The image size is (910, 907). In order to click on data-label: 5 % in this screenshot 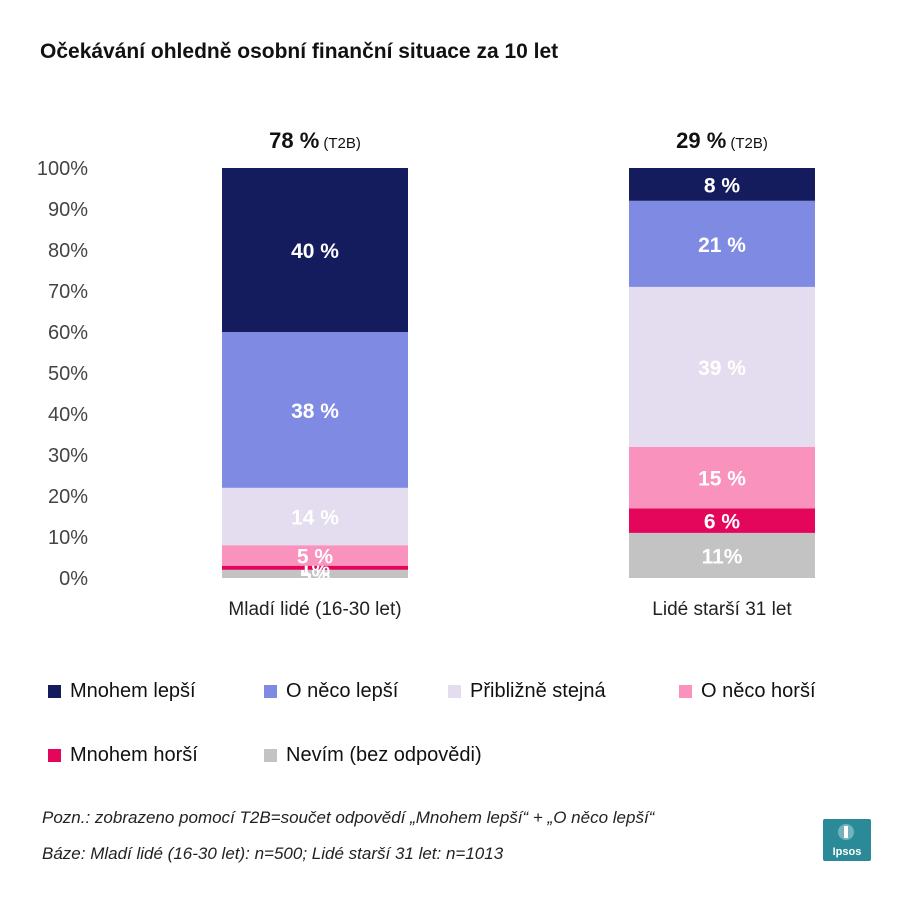, I will do `click(315, 556)`.